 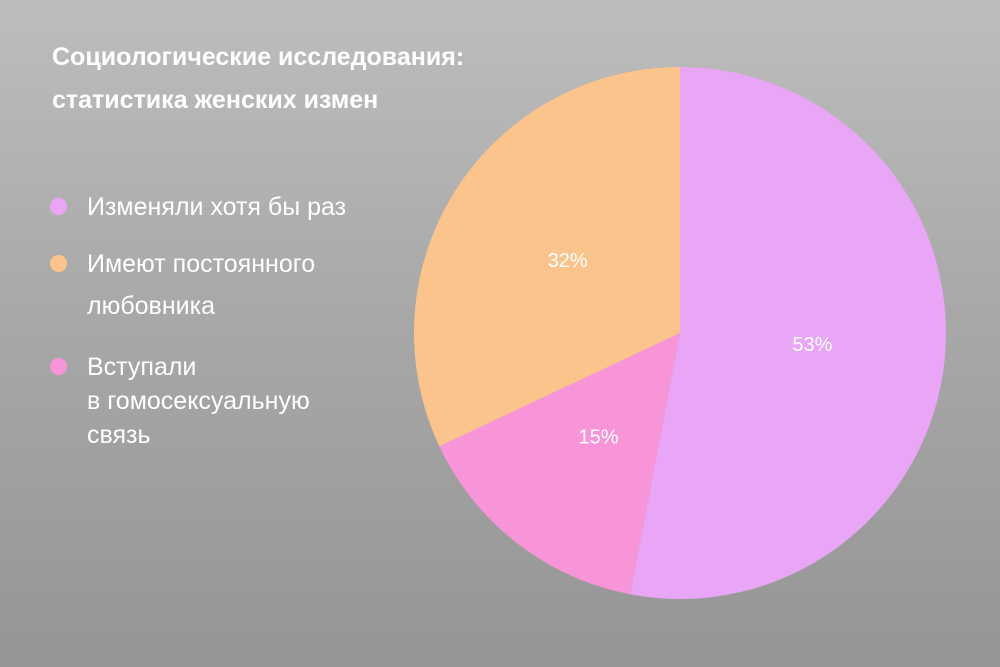 I want to click on pie-slice-label-0: 53%, so click(x=812, y=345).